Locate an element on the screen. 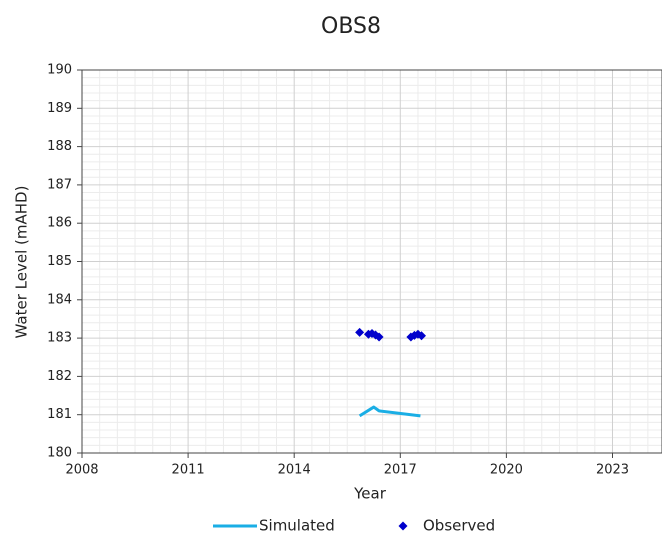 The width and height of the screenshot is (662, 535). y-tick-label: 190 is located at coordinates (59, 70).